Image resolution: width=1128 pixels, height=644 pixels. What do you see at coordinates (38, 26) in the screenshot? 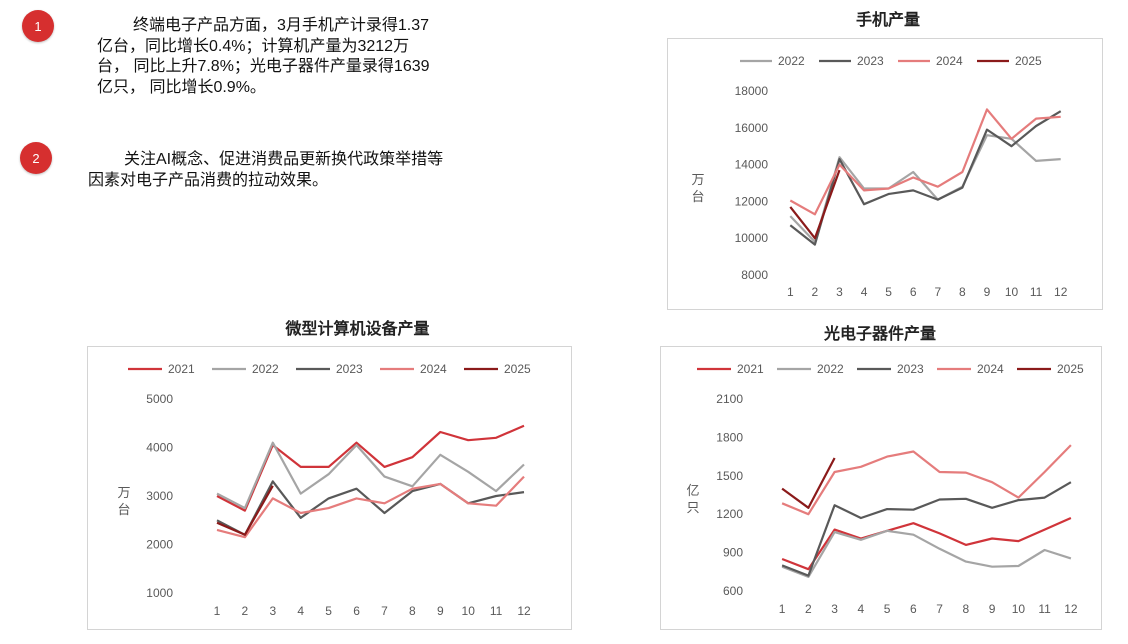
I see `bullet-number-badge: 1` at bounding box center [38, 26].